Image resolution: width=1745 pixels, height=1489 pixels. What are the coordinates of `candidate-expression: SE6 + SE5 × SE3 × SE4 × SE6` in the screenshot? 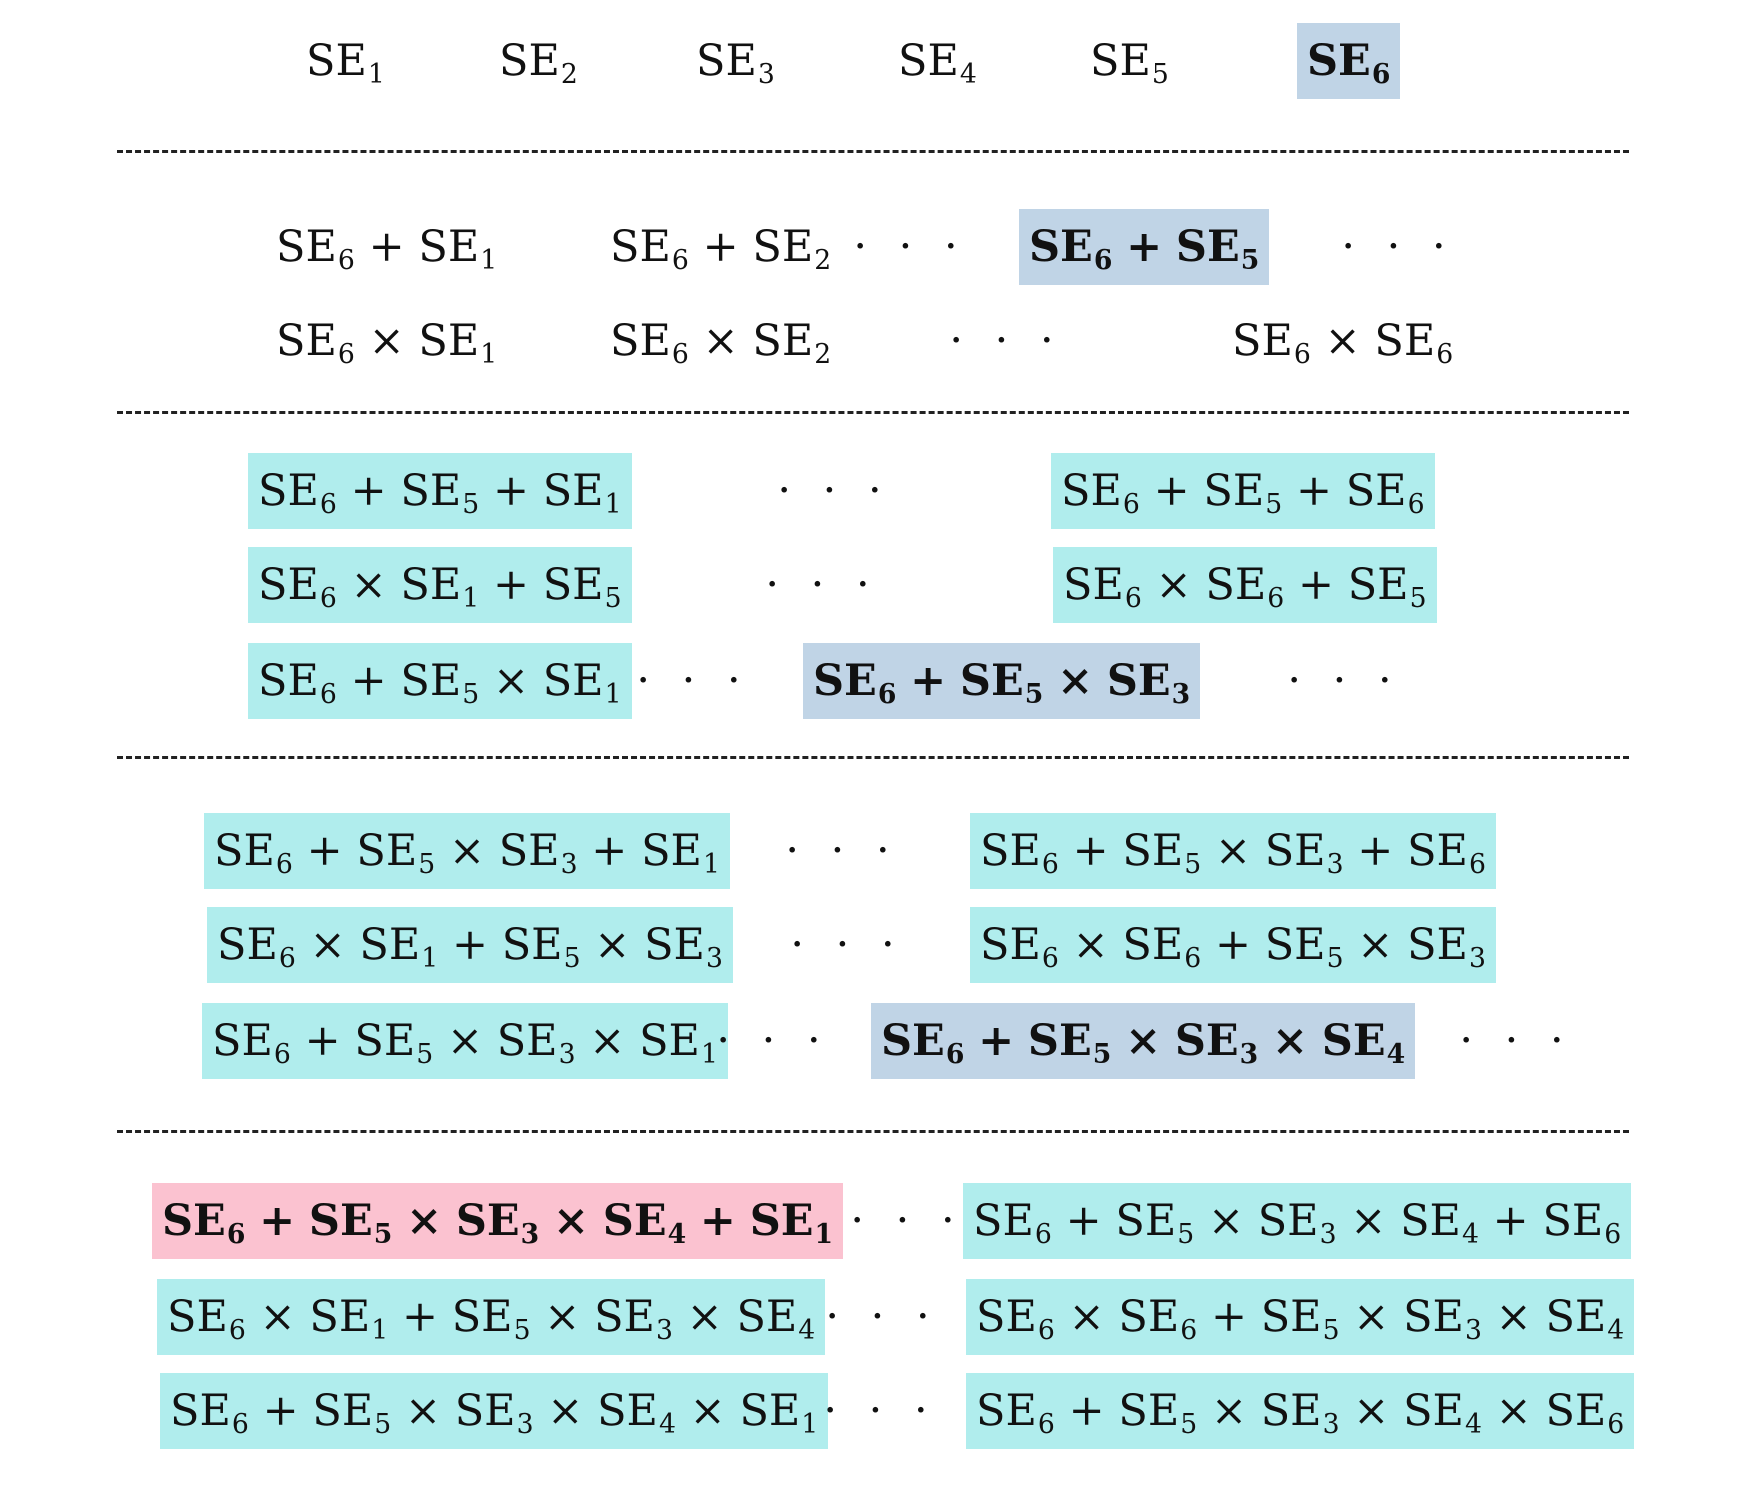 It's located at (1300, 1411).